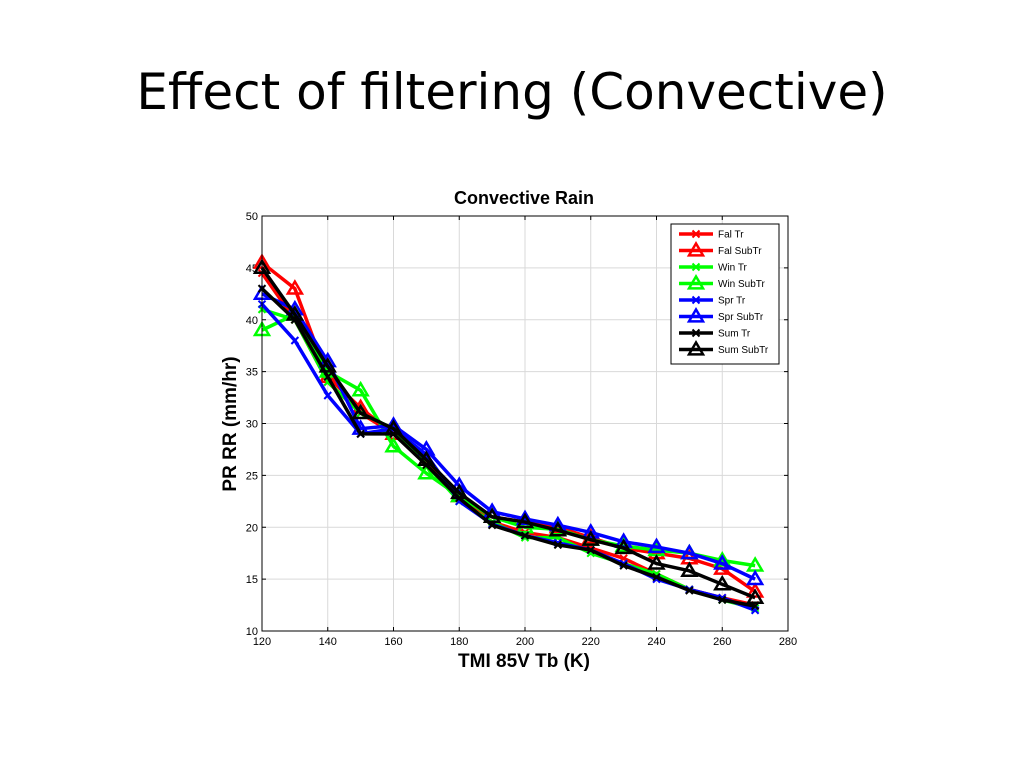 The image size is (1024, 768). What do you see at coordinates (742, 284) in the screenshot?
I see `legend-label: Win SubTr` at bounding box center [742, 284].